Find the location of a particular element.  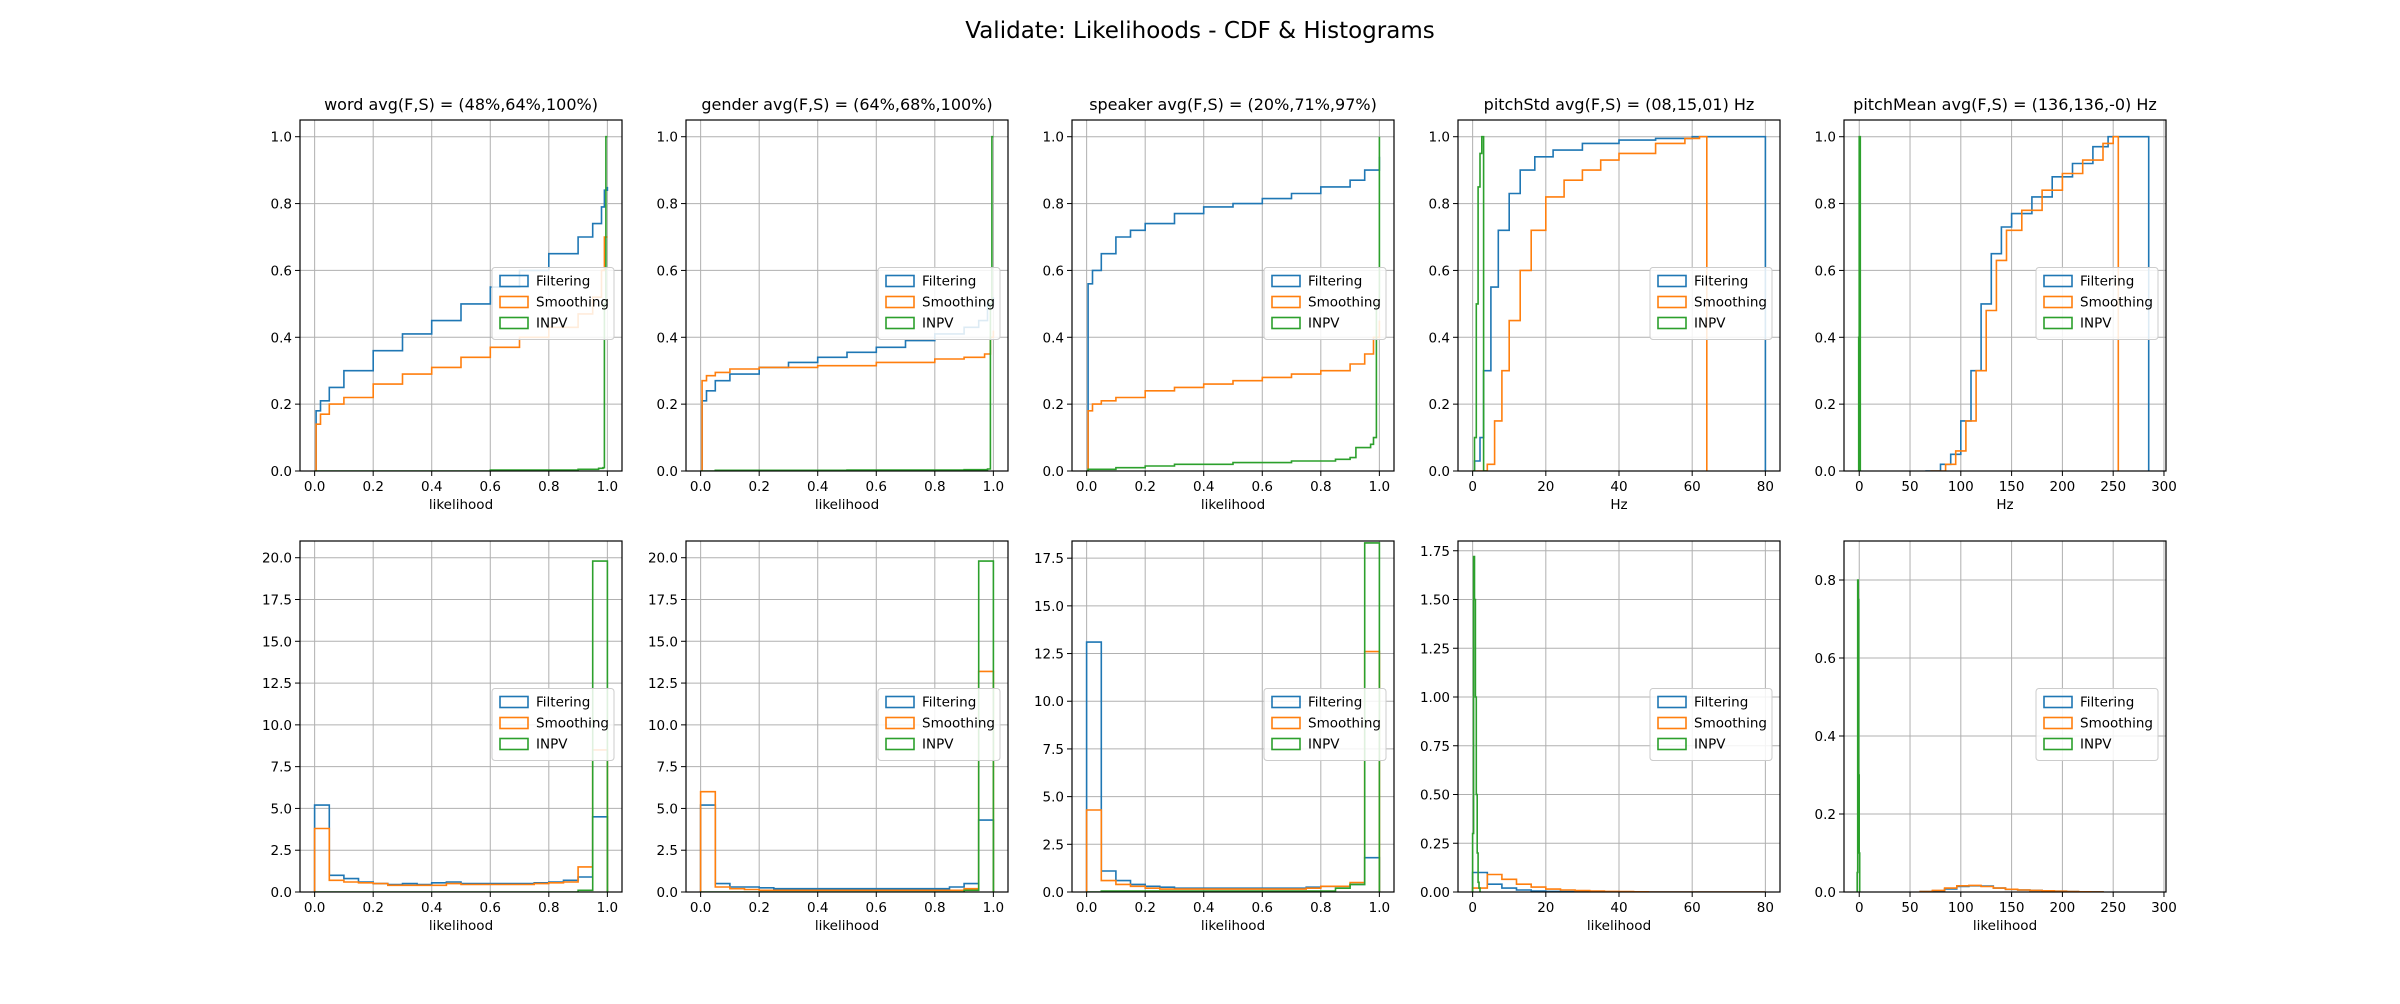

series-filtering is located at coordinates (461, 848).